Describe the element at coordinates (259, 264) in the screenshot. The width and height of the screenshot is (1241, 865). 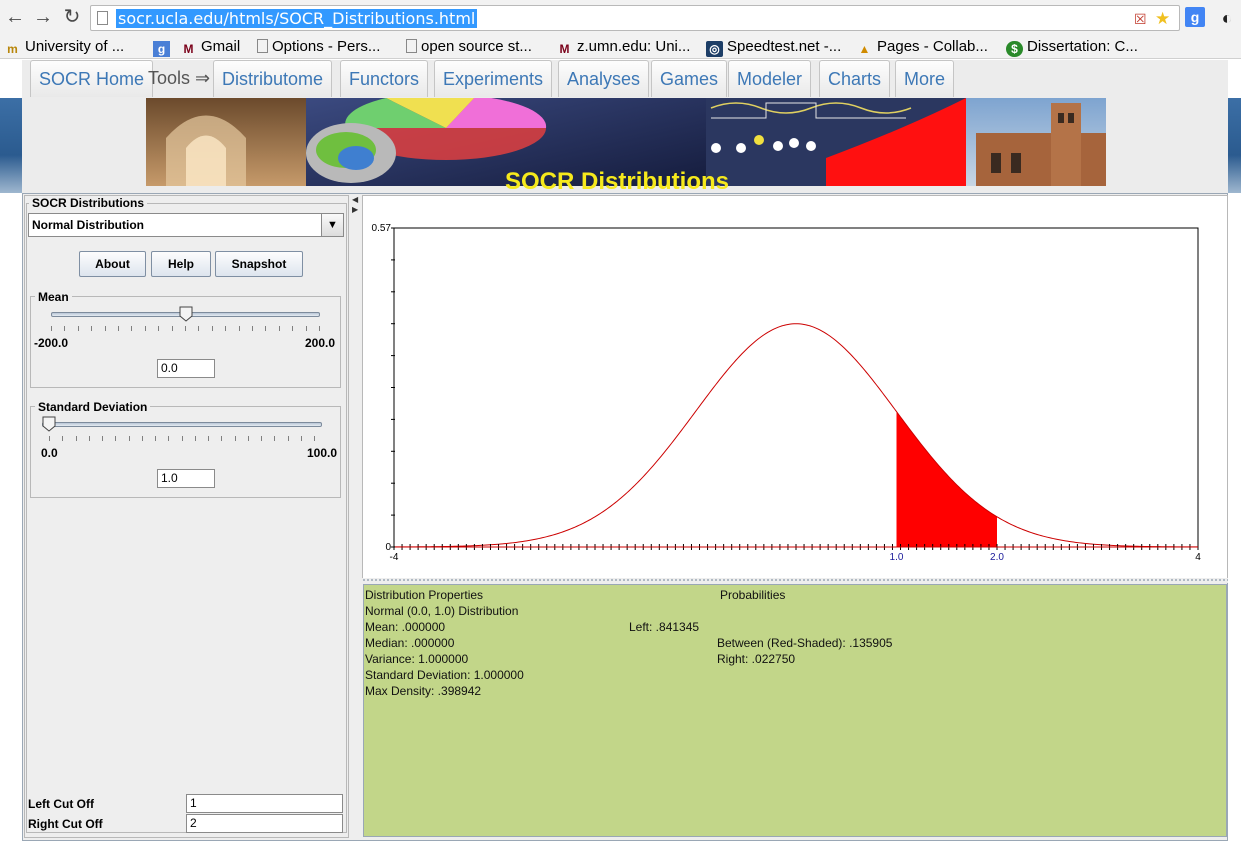
I see `snapshot-button: Snapshot` at that location.